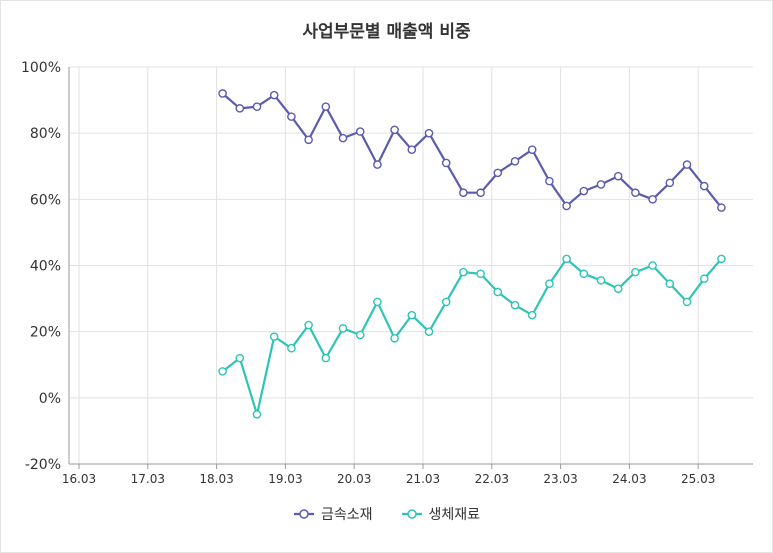  I want to click on legend-label: 생체재료, so click(454, 515).